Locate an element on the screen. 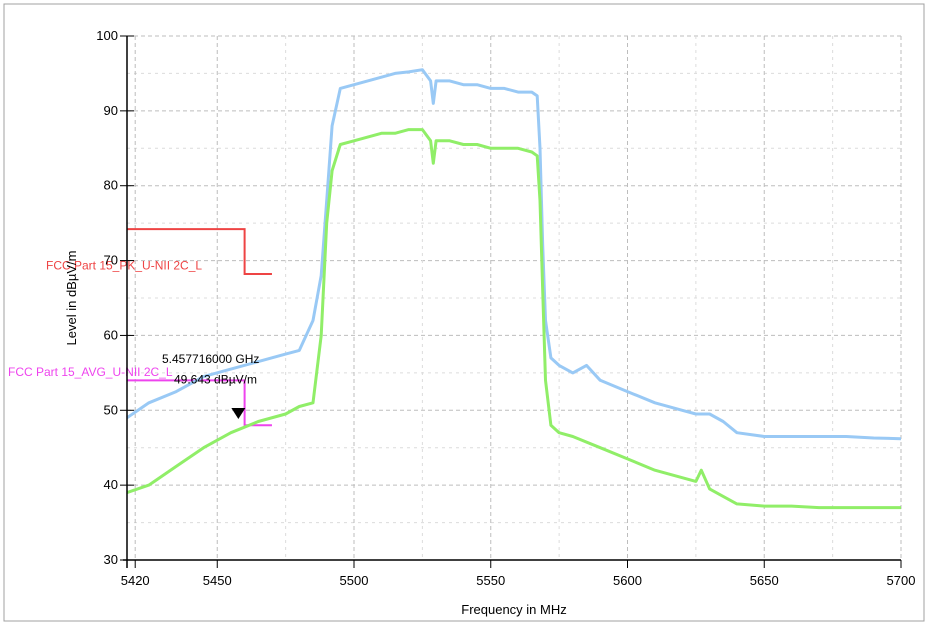  x-tick-label: 5550 is located at coordinates (490, 580).